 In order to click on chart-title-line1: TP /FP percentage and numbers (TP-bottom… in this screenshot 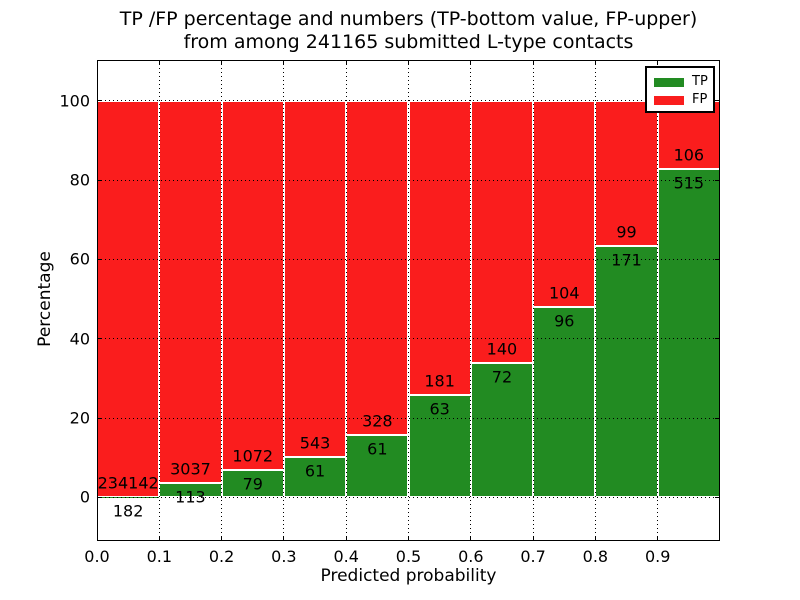, I will do `click(408, 19)`.